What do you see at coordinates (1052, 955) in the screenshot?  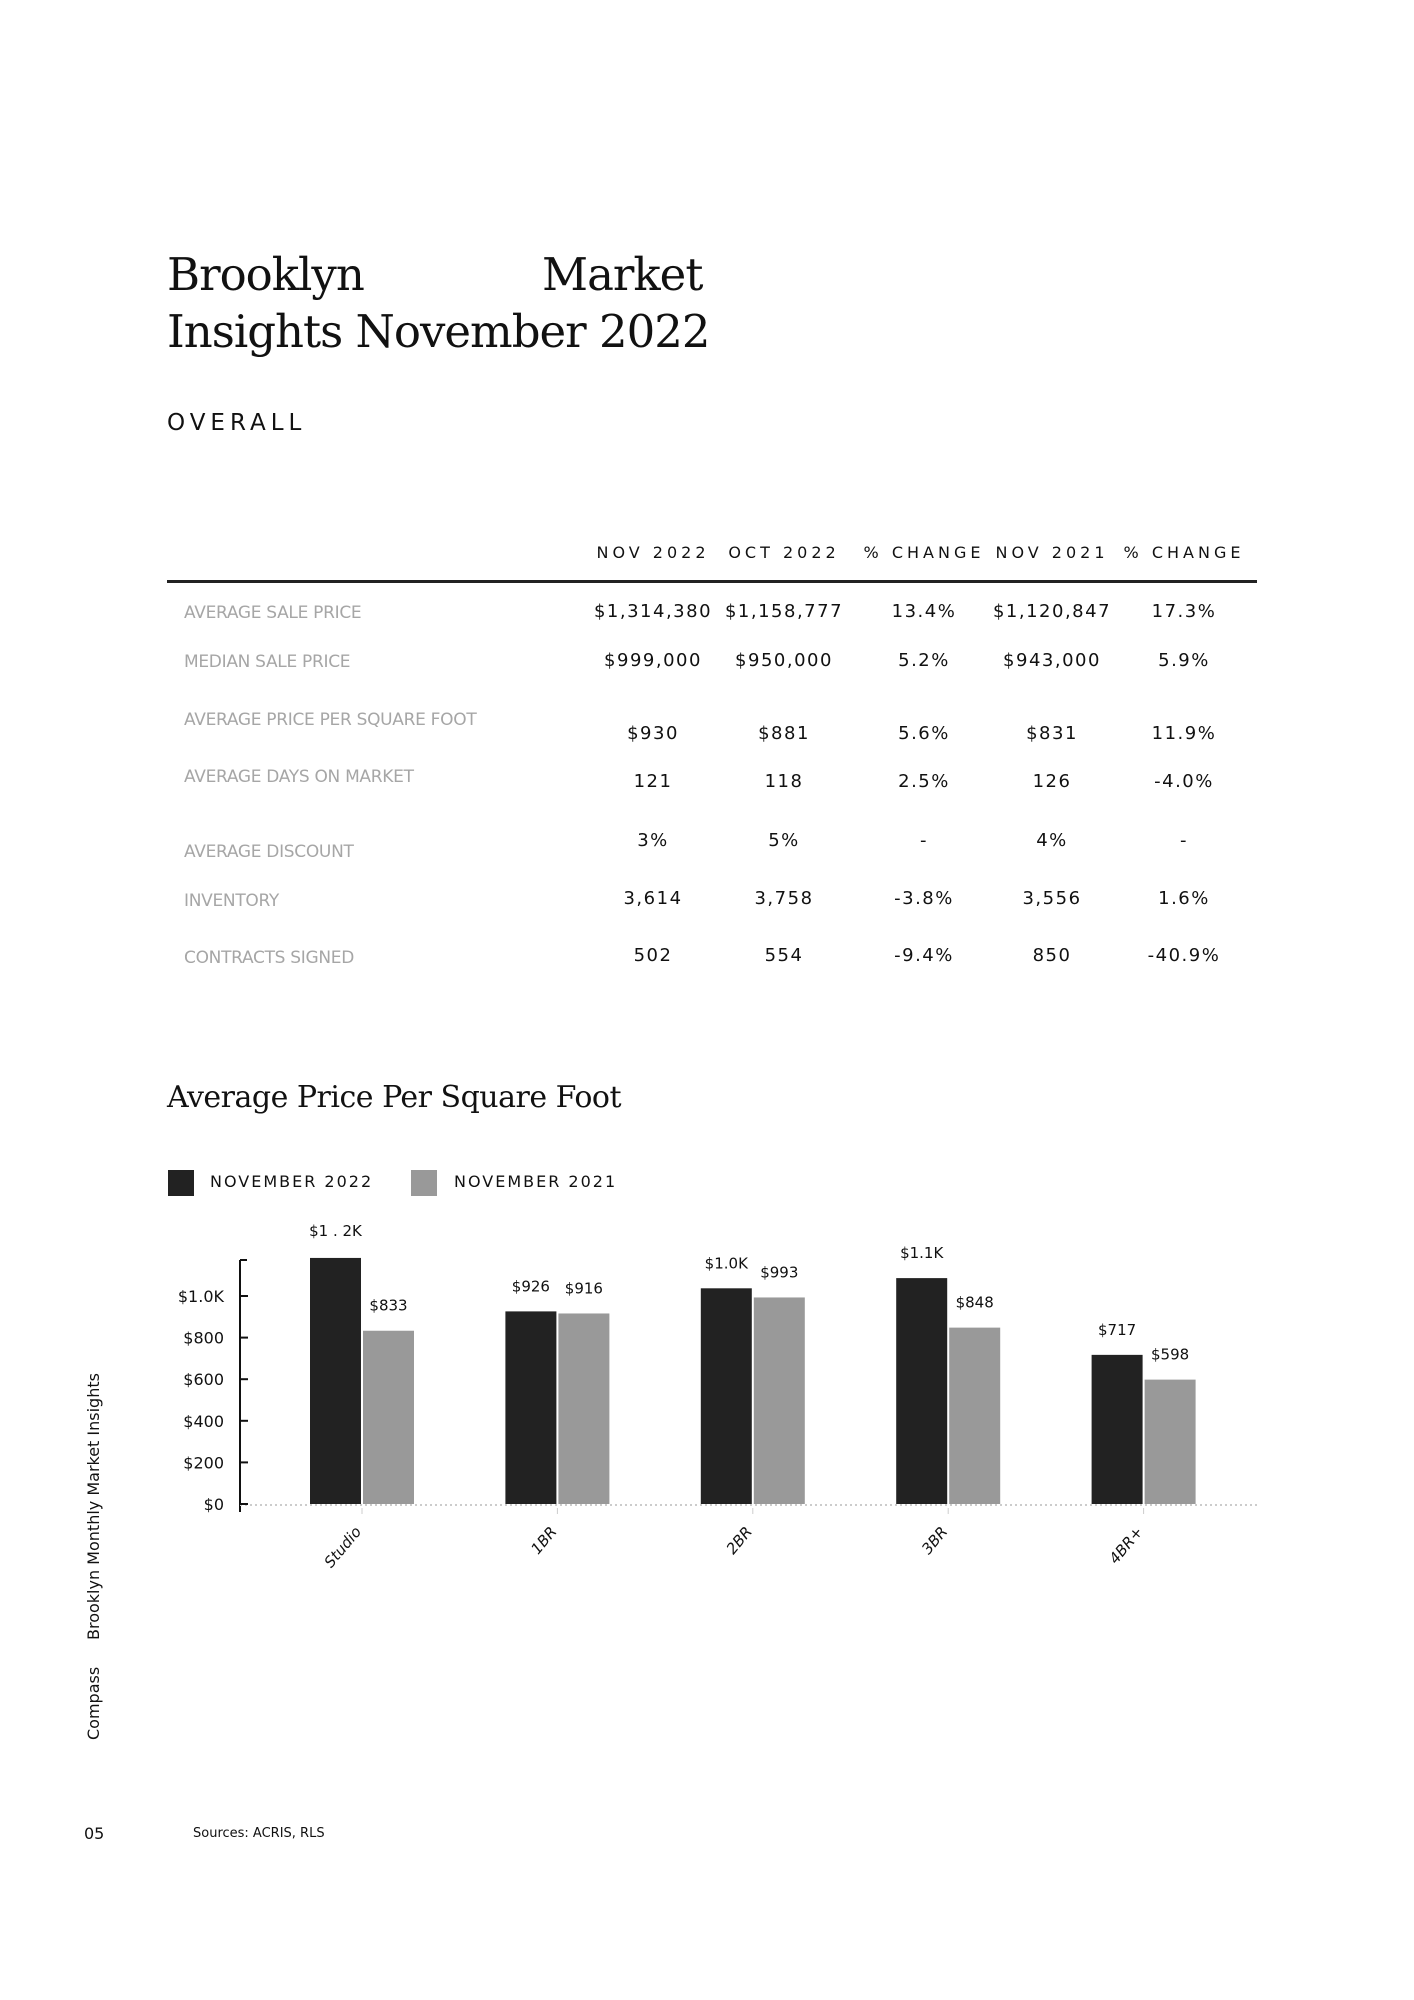 I see `table-cell: 850` at bounding box center [1052, 955].